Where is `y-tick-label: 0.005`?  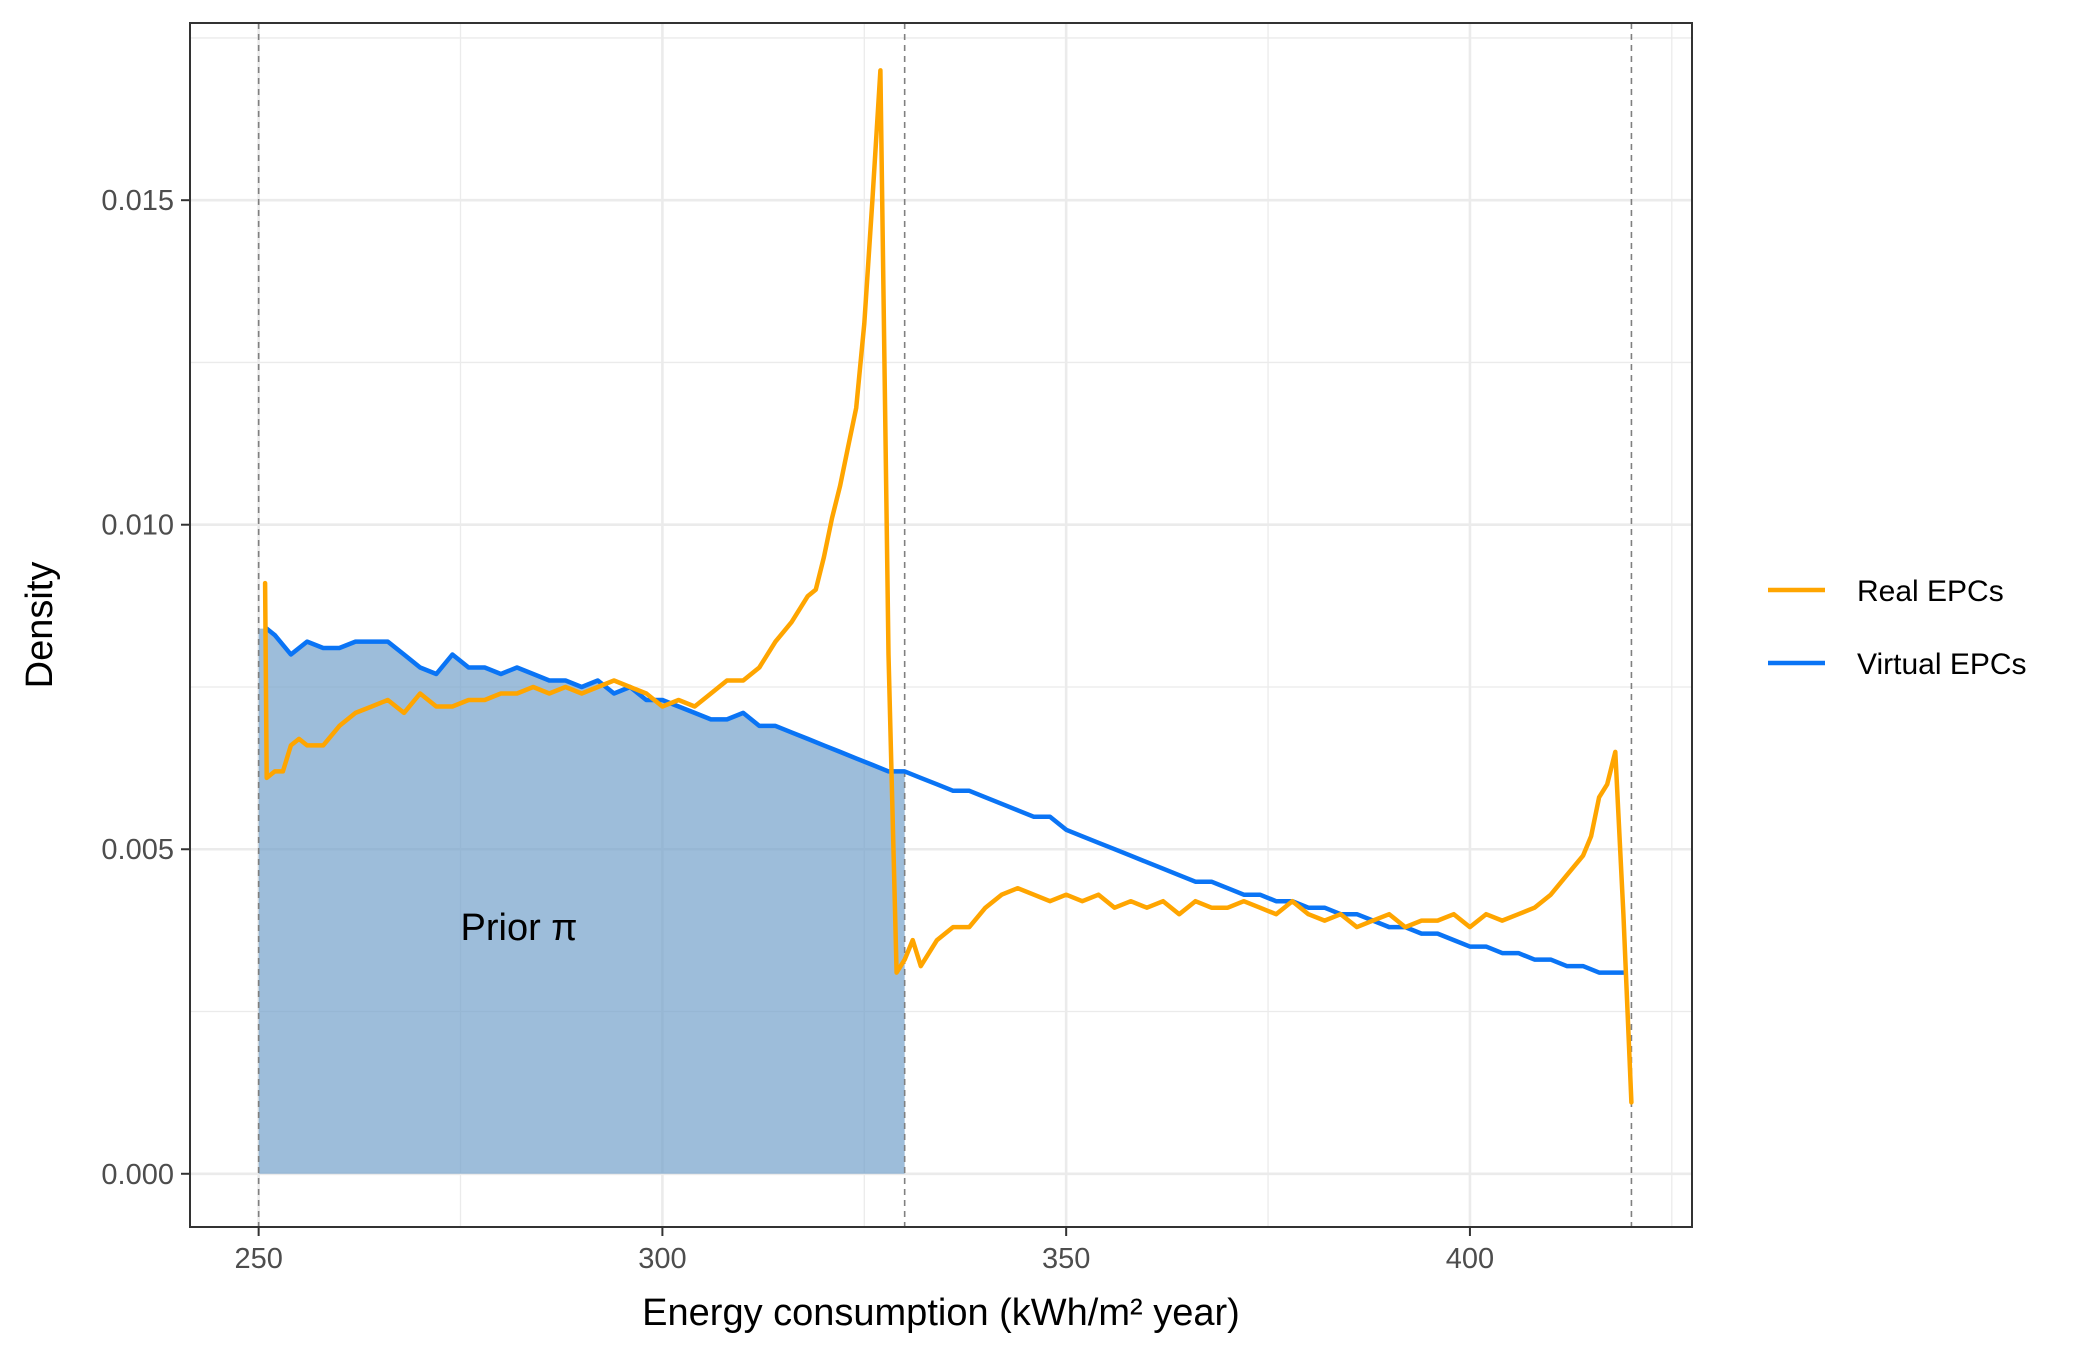
y-tick-label: 0.005 is located at coordinates (137, 850).